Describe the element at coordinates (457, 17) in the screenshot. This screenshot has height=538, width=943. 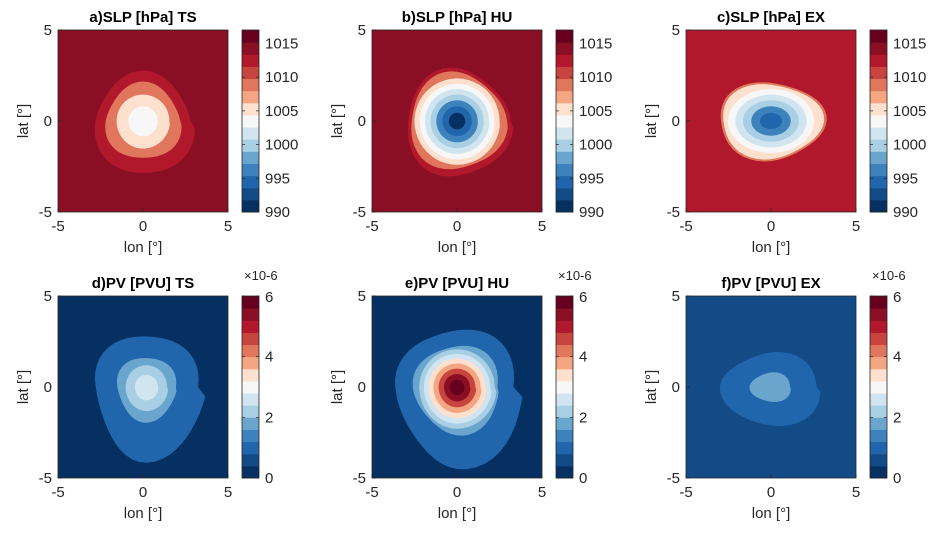
I see `panel-title: b)SLP [hPa] HU` at that location.